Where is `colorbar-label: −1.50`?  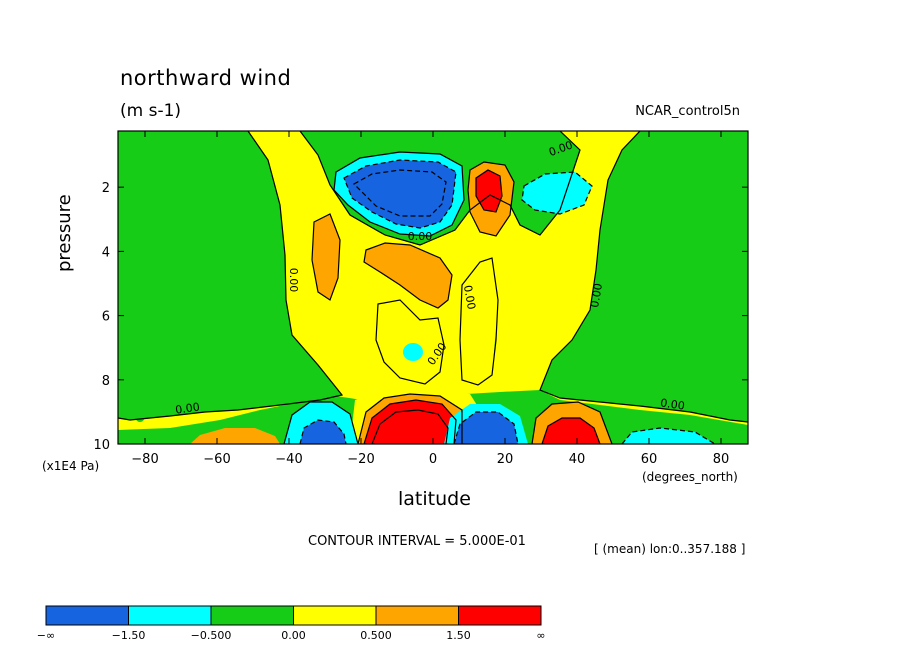 colorbar-label: −1.50 is located at coordinates (129, 635).